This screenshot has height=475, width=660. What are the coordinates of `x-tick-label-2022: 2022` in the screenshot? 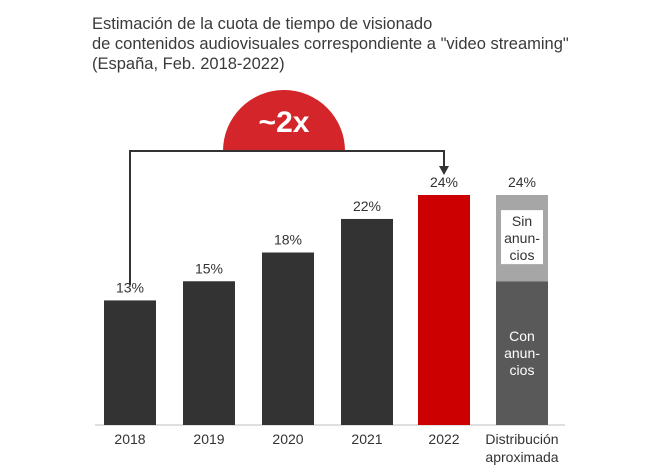 It's located at (443, 439).